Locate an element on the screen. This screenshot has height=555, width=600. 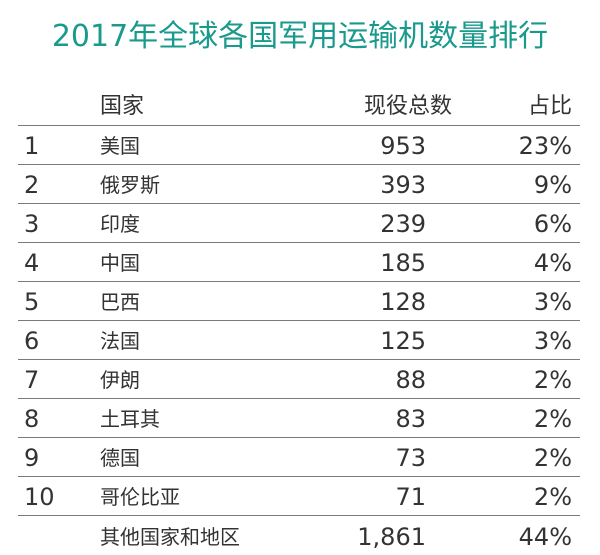
total-cell: 88 is located at coordinates (410, 380).